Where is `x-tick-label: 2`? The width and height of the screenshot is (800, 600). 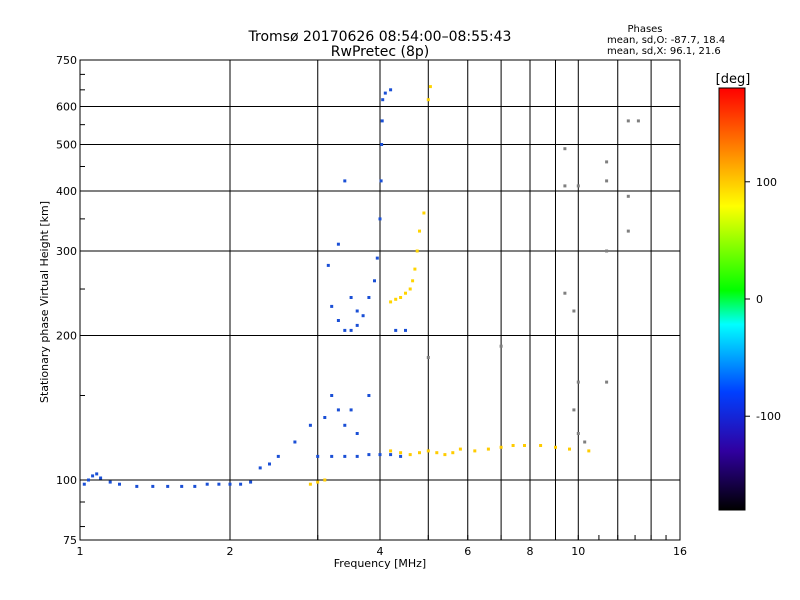 x-tick-label: 2 is located at coordinates (230, 551).